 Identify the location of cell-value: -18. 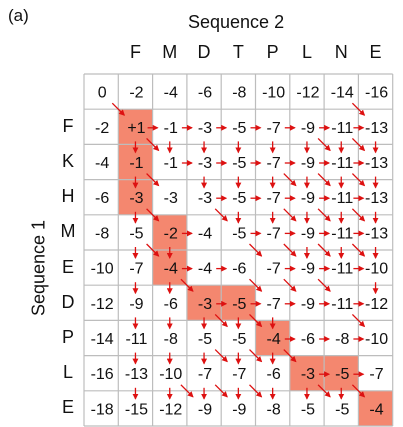
(102, 409).